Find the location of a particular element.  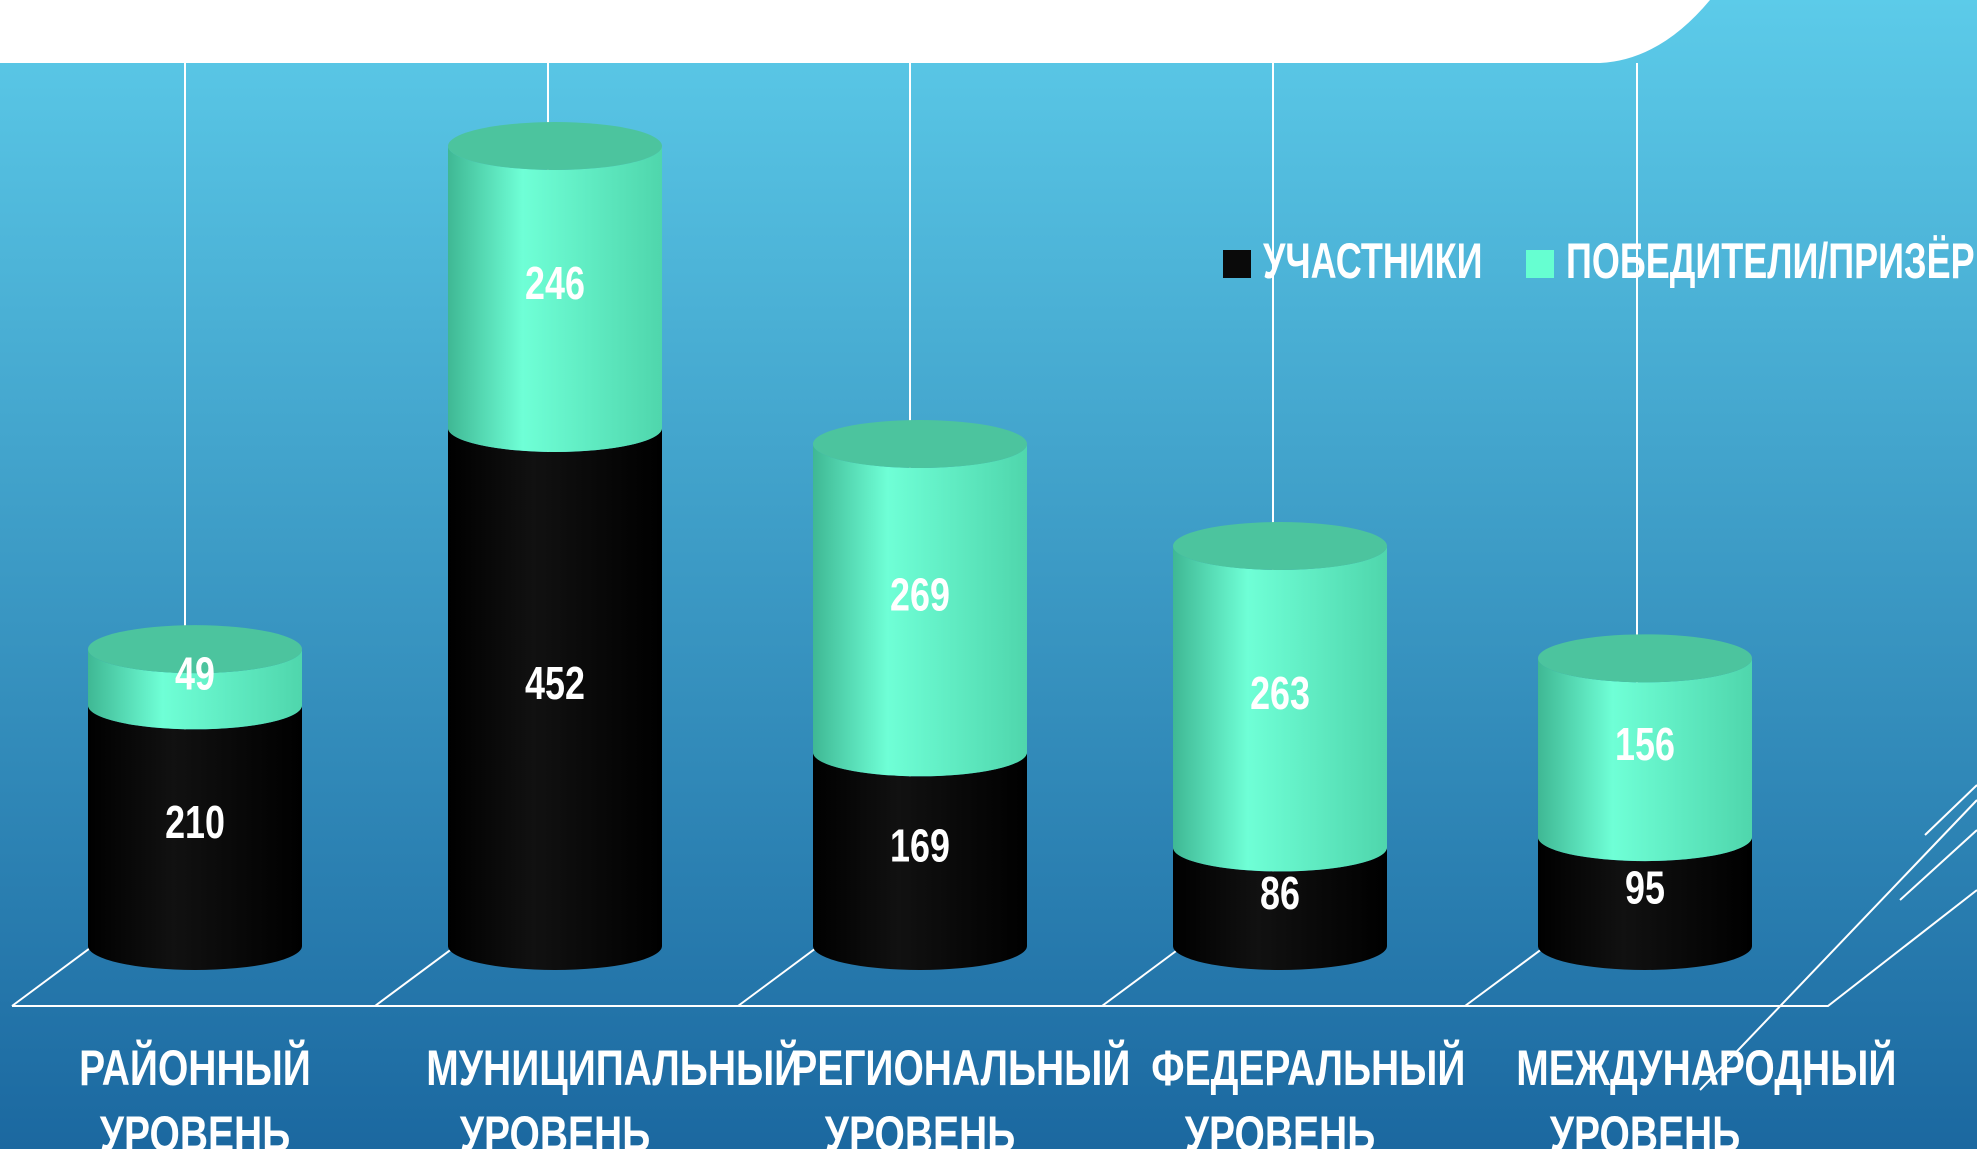

data-label: 49 is located at coordinates (195, 673).